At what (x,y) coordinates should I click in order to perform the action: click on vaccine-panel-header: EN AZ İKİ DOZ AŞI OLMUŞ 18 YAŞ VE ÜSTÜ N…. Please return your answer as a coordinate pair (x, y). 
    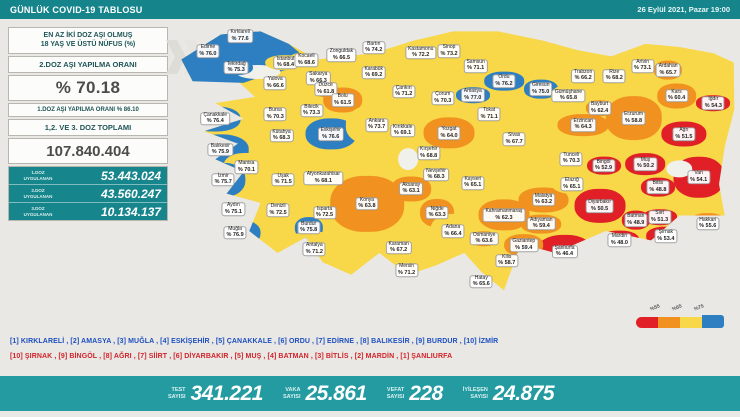
    Looking at the image, I should click on (88, 40).